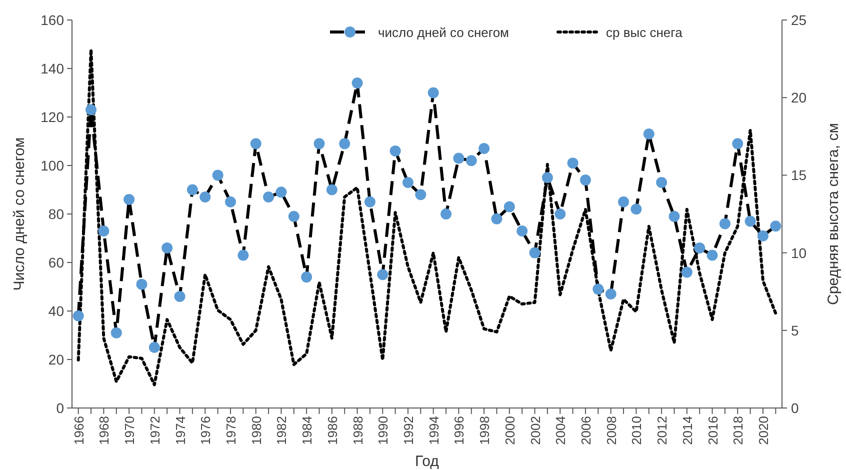  Describe the element at coordinates (56, 262) in the screenshot. I see `y-tick-label: 60` at that location.